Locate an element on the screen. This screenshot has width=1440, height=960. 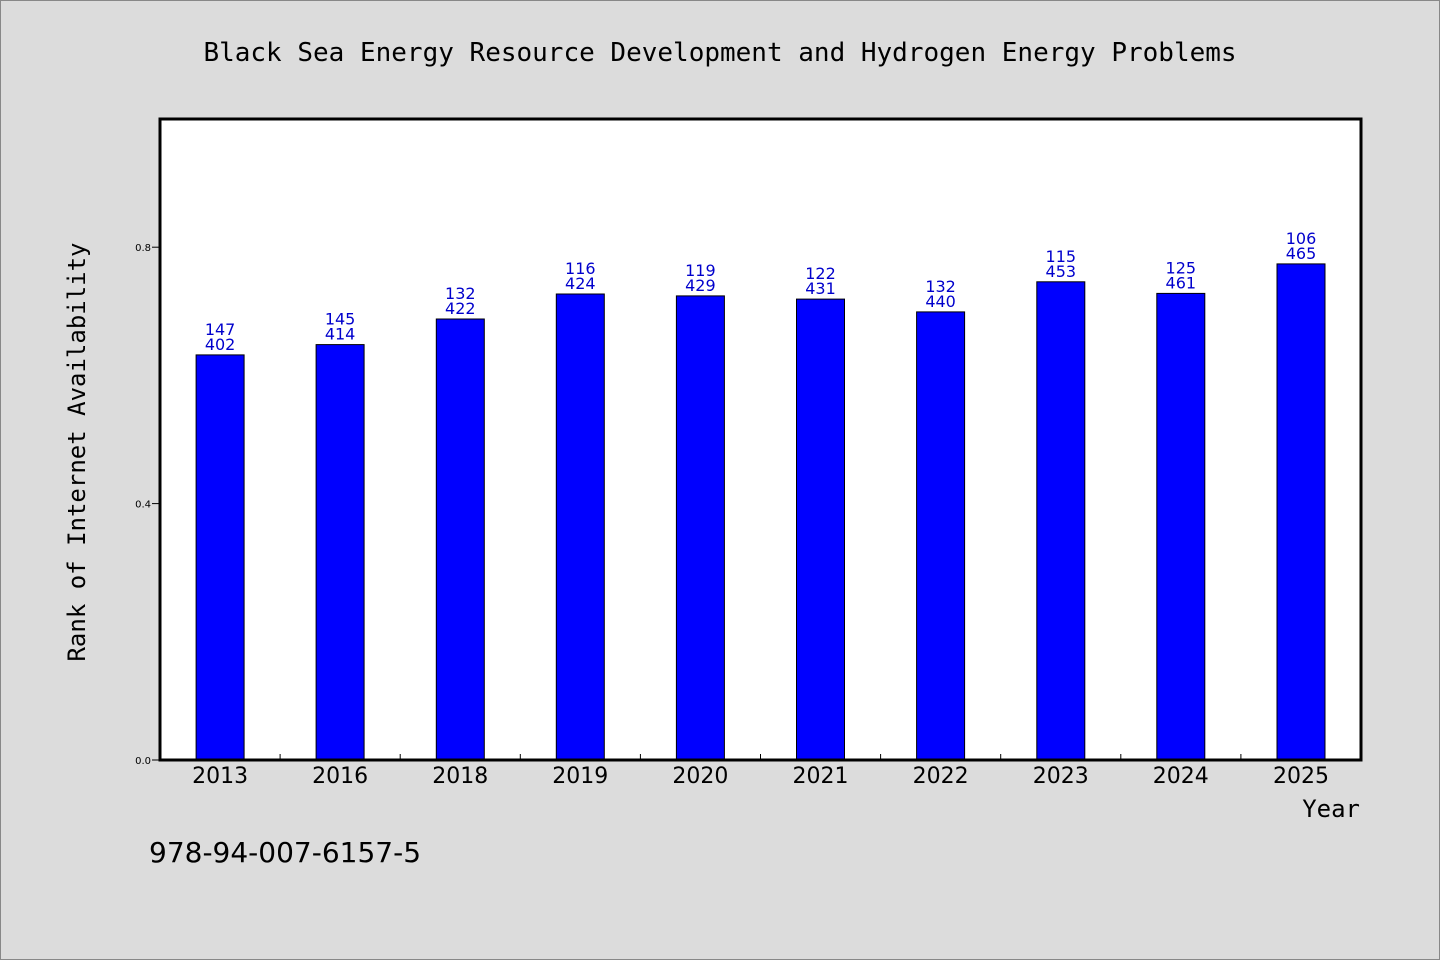
x-tick-label-2025: 2025 is located at coordinates (1301, 776).